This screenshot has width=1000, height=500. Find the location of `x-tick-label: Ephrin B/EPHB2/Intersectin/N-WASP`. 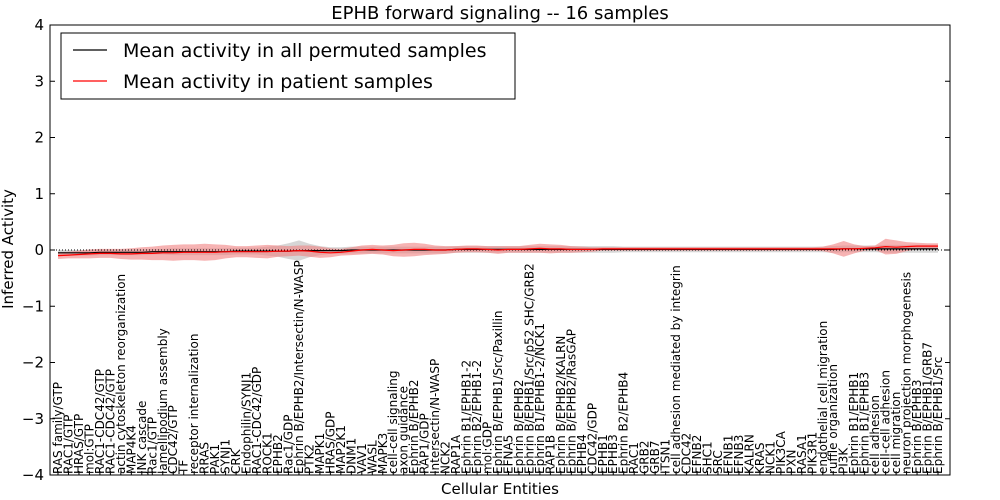

x-tick-label: Ephrin B/EPHB2/Intersectin/N-WASP is located at coordinates (299, 367).